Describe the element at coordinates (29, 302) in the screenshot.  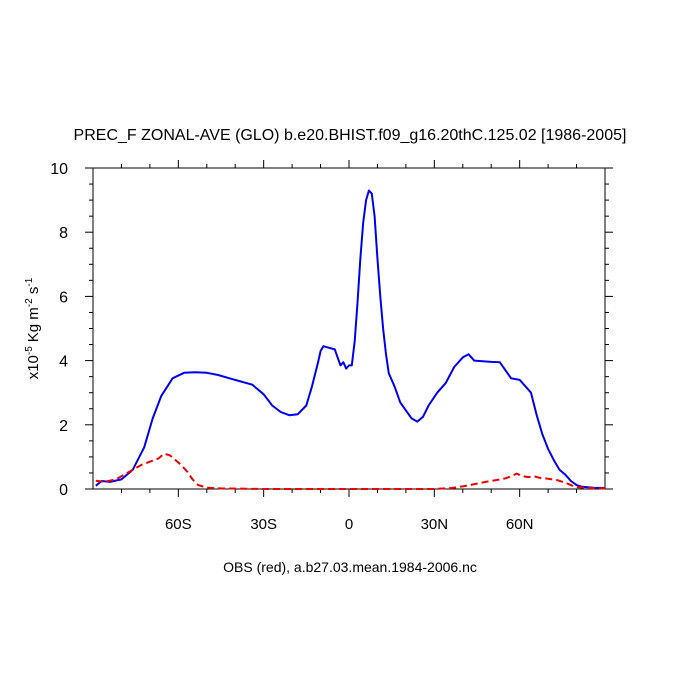
I see `y-label-units-exp: -2` at that location.